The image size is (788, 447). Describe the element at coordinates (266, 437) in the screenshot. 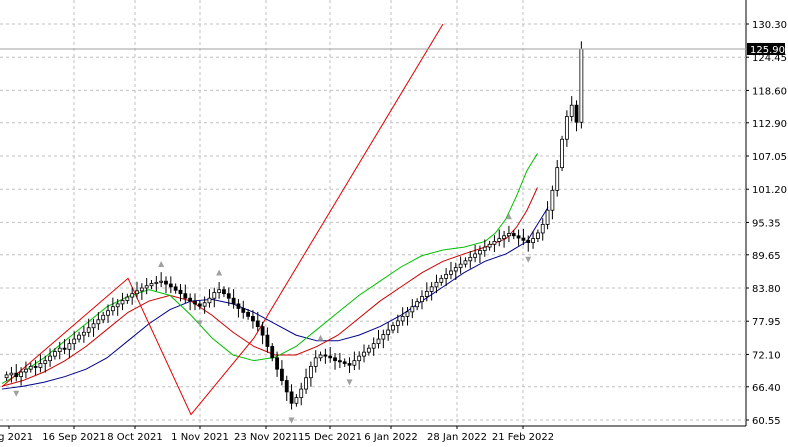

I see `x-tick-label: 23 Nov 2021` at that location.